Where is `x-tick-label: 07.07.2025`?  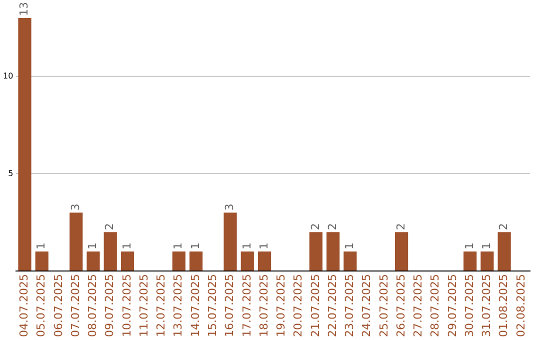
x-tick-label: 07.07.2025 is located at coordinates (75, 306).